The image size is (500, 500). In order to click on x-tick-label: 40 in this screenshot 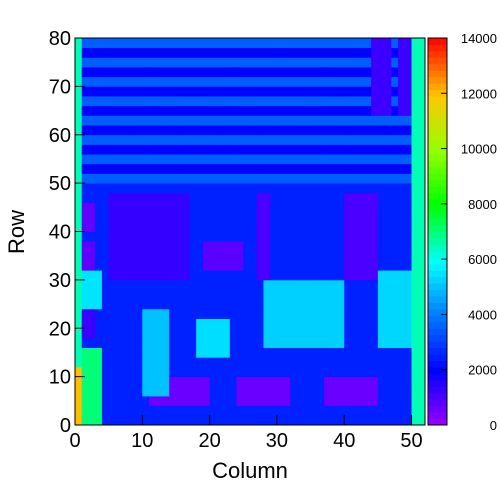, I will do `click(344, 441)`.